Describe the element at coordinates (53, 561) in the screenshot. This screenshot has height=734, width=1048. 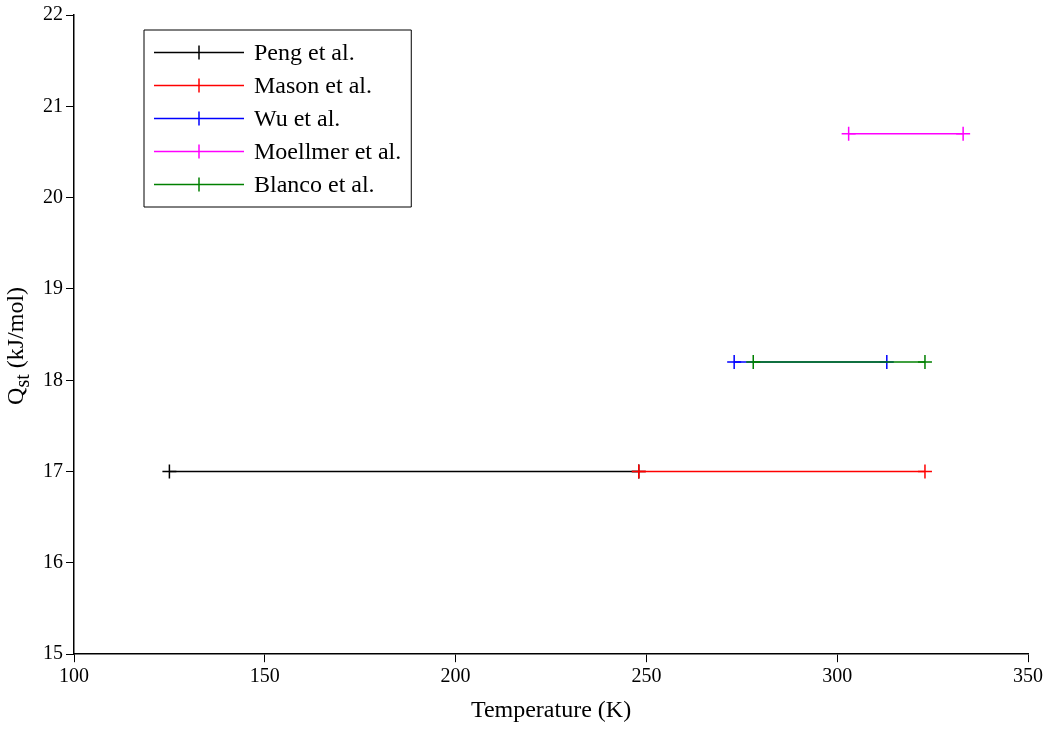
I see `y-tick-label: 16` at that location.